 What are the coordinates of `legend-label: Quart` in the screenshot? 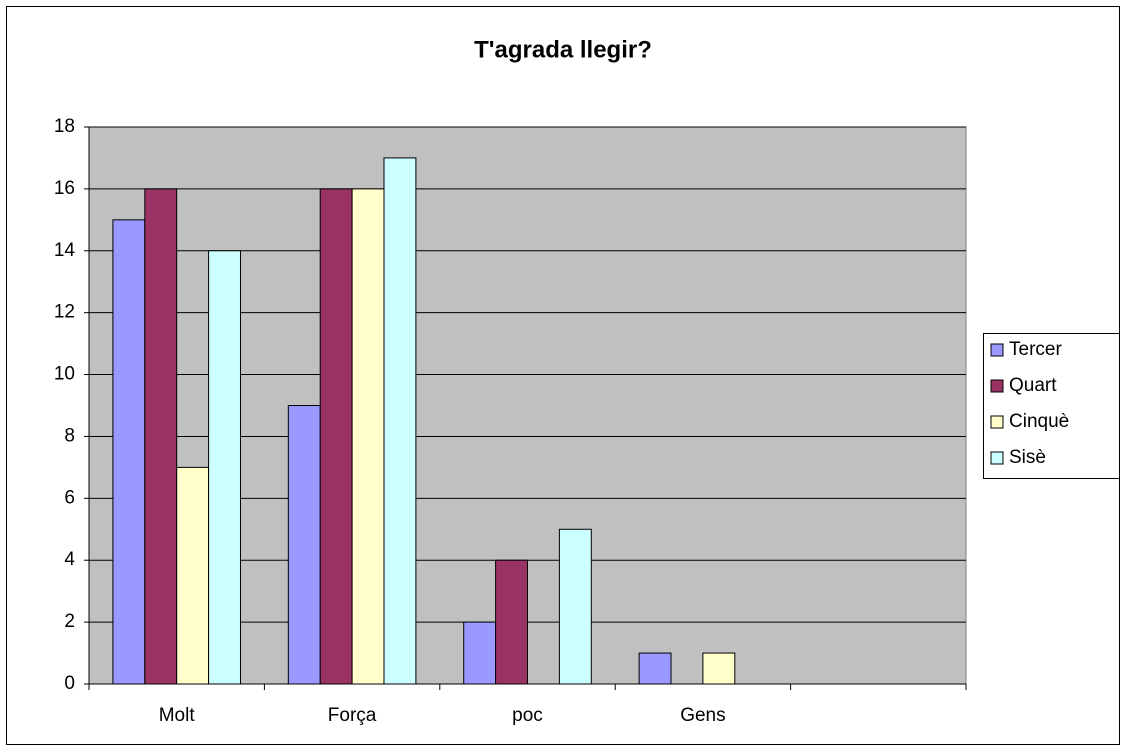 It's located at (1033, 385).